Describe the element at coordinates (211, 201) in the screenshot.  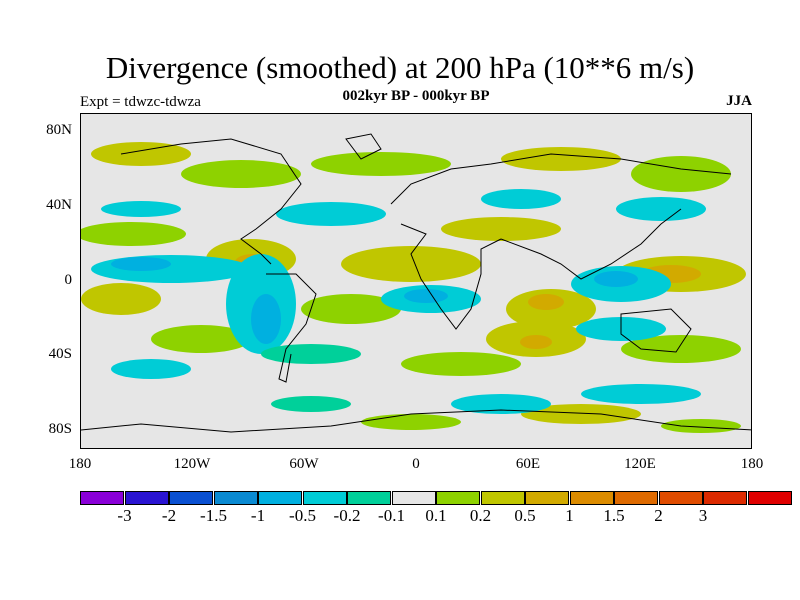
I see `north-america-coast` at that location.